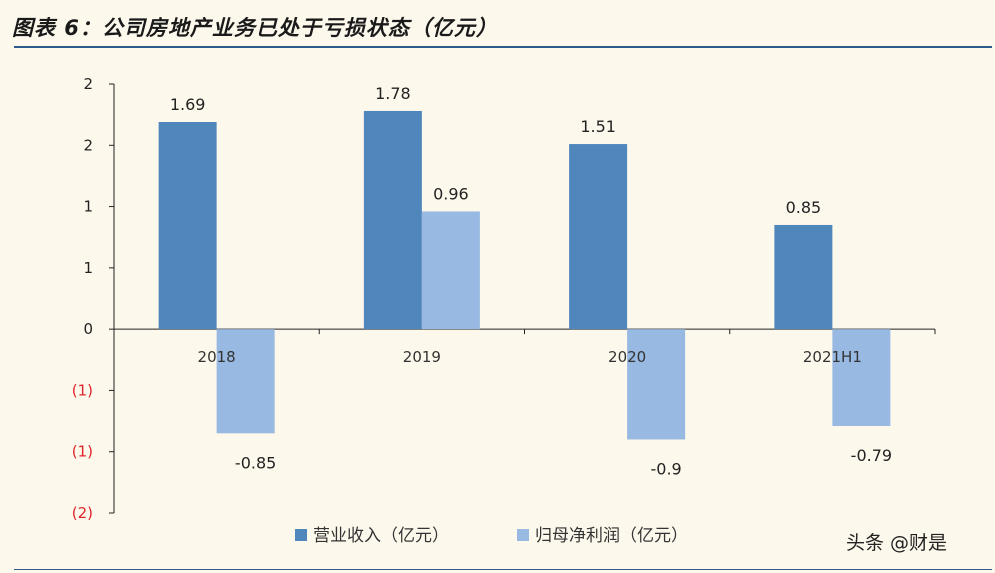 This screenshot has height=573, width=995. I want to click on figure-title: 图表 6：公司房地产业务已处于亏损状态（亿元）, so click(255, 28).